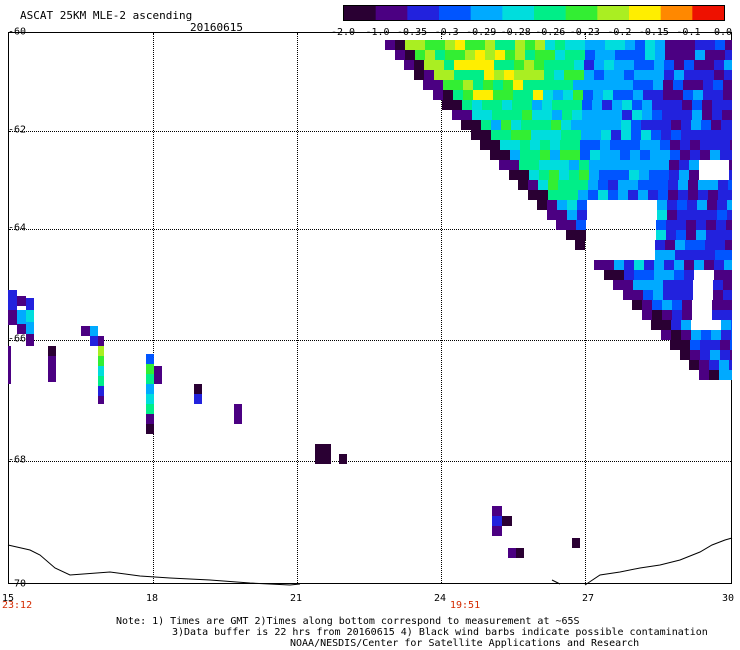  Describe the element at coordinates (440, 598) in the screenshot. I see `x-tick-label: 24` at that location.